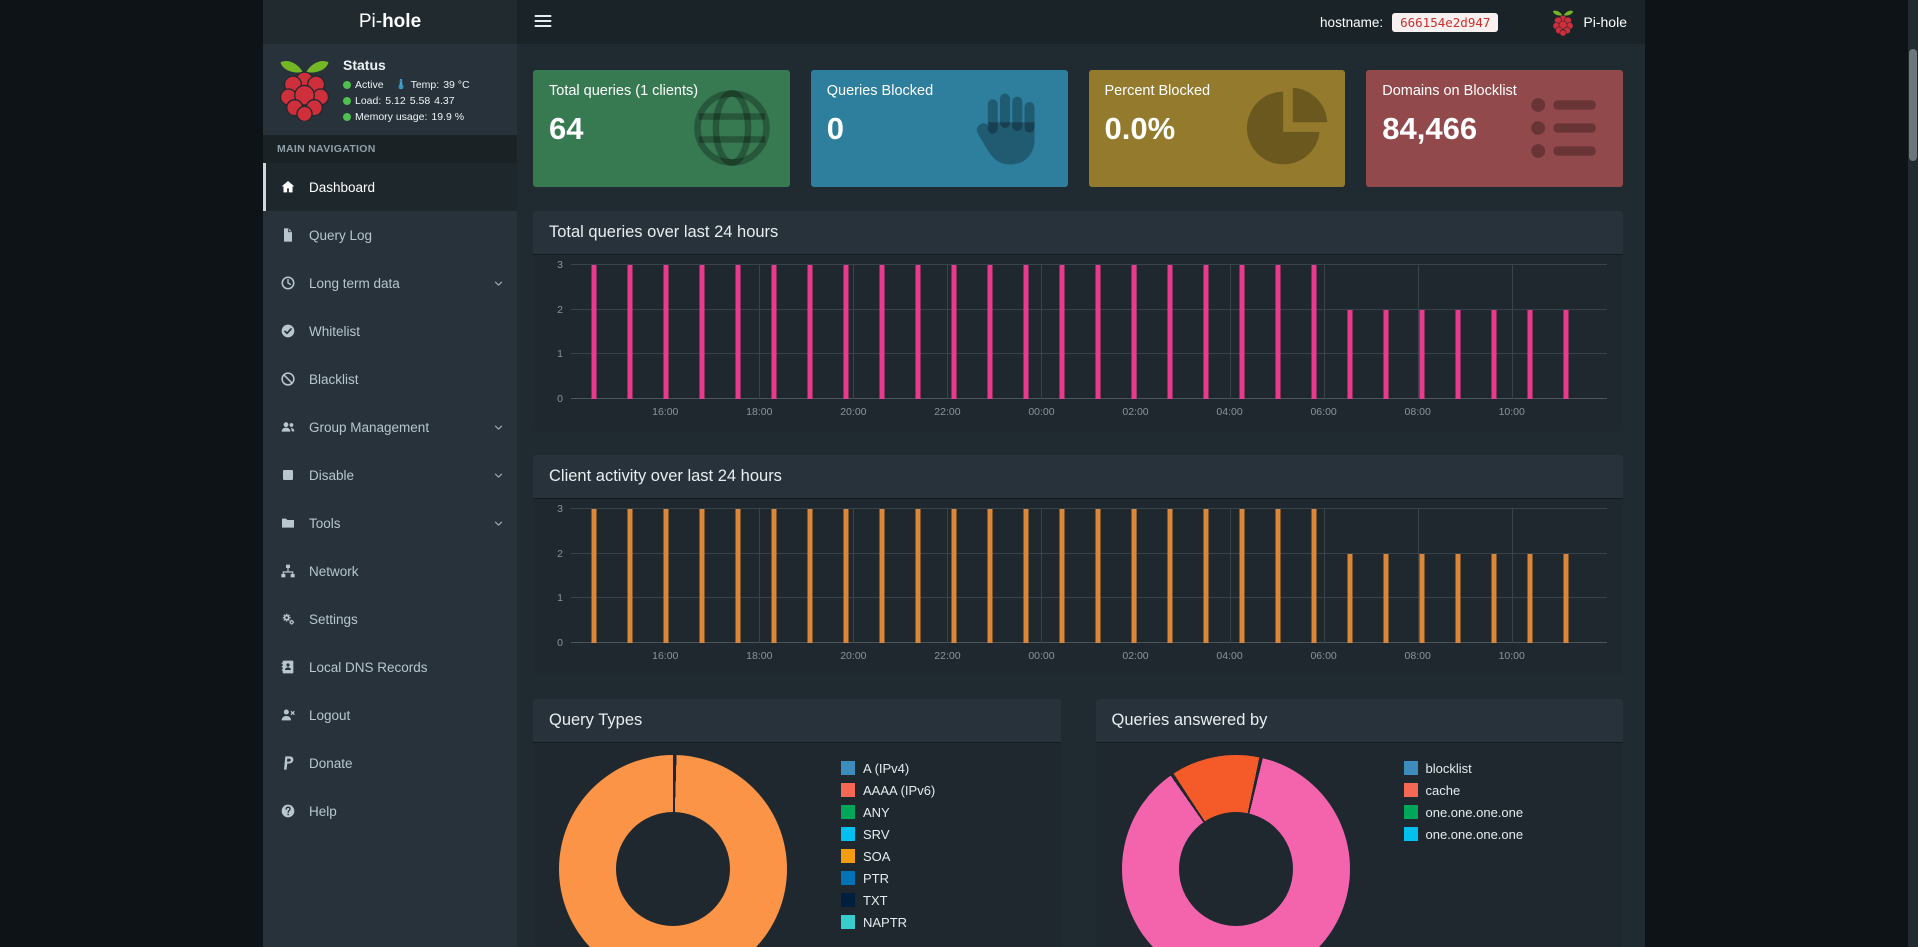 This screenshot has width=1918, height=947. I want to click on legend-item-aaaa-ipv6: AAAA (IPv6), so click(888, 790).